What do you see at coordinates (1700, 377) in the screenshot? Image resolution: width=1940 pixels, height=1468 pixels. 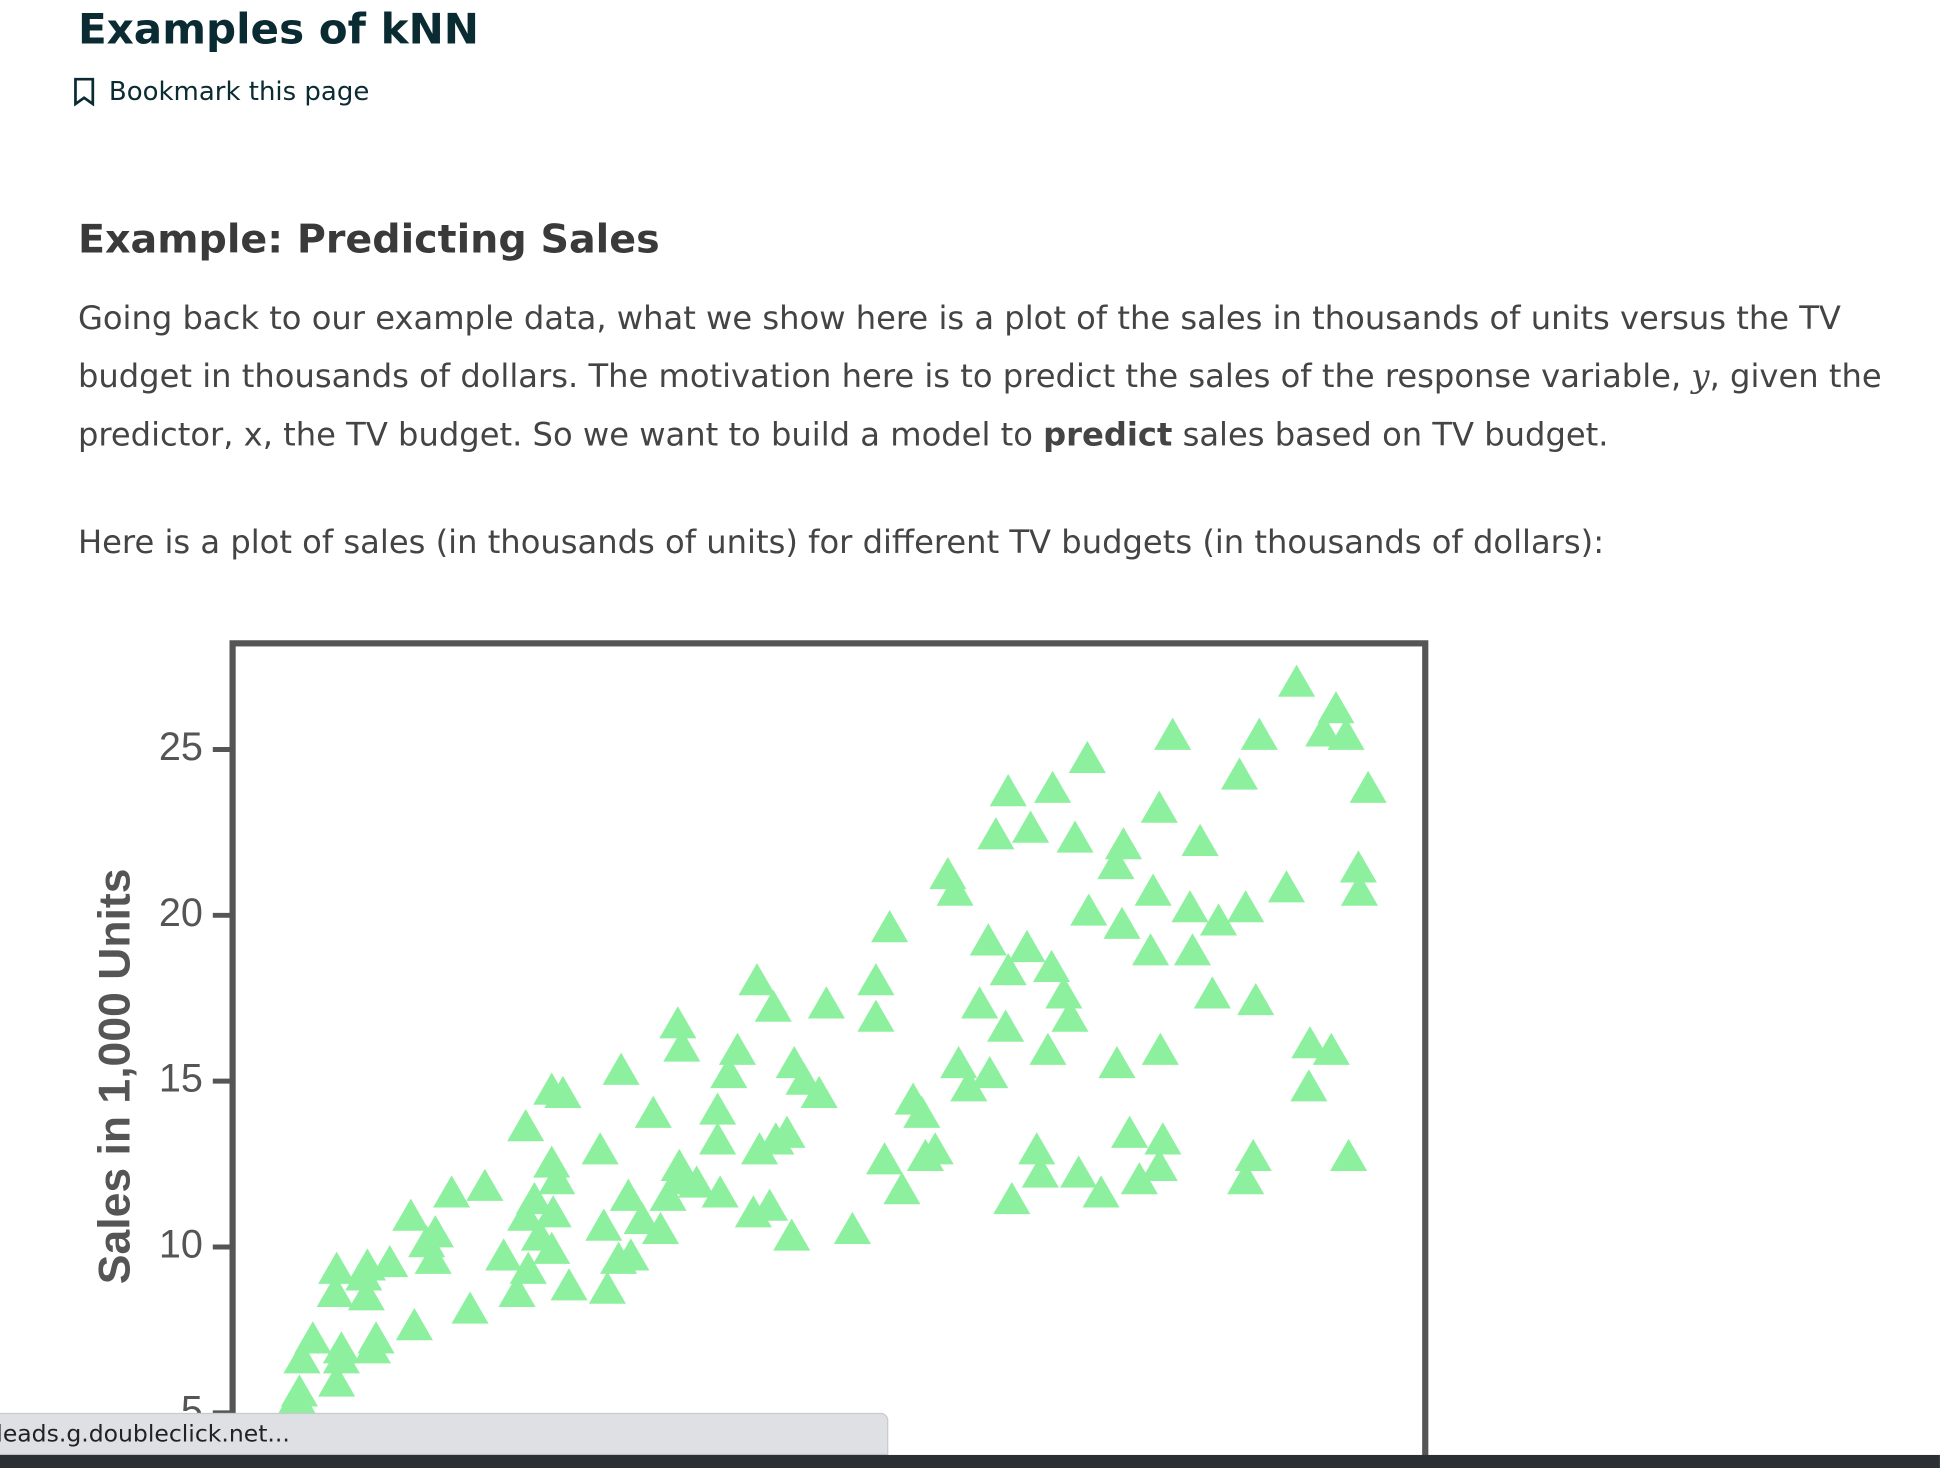 I see `math-var: y` at bounding box center [1700, 377].